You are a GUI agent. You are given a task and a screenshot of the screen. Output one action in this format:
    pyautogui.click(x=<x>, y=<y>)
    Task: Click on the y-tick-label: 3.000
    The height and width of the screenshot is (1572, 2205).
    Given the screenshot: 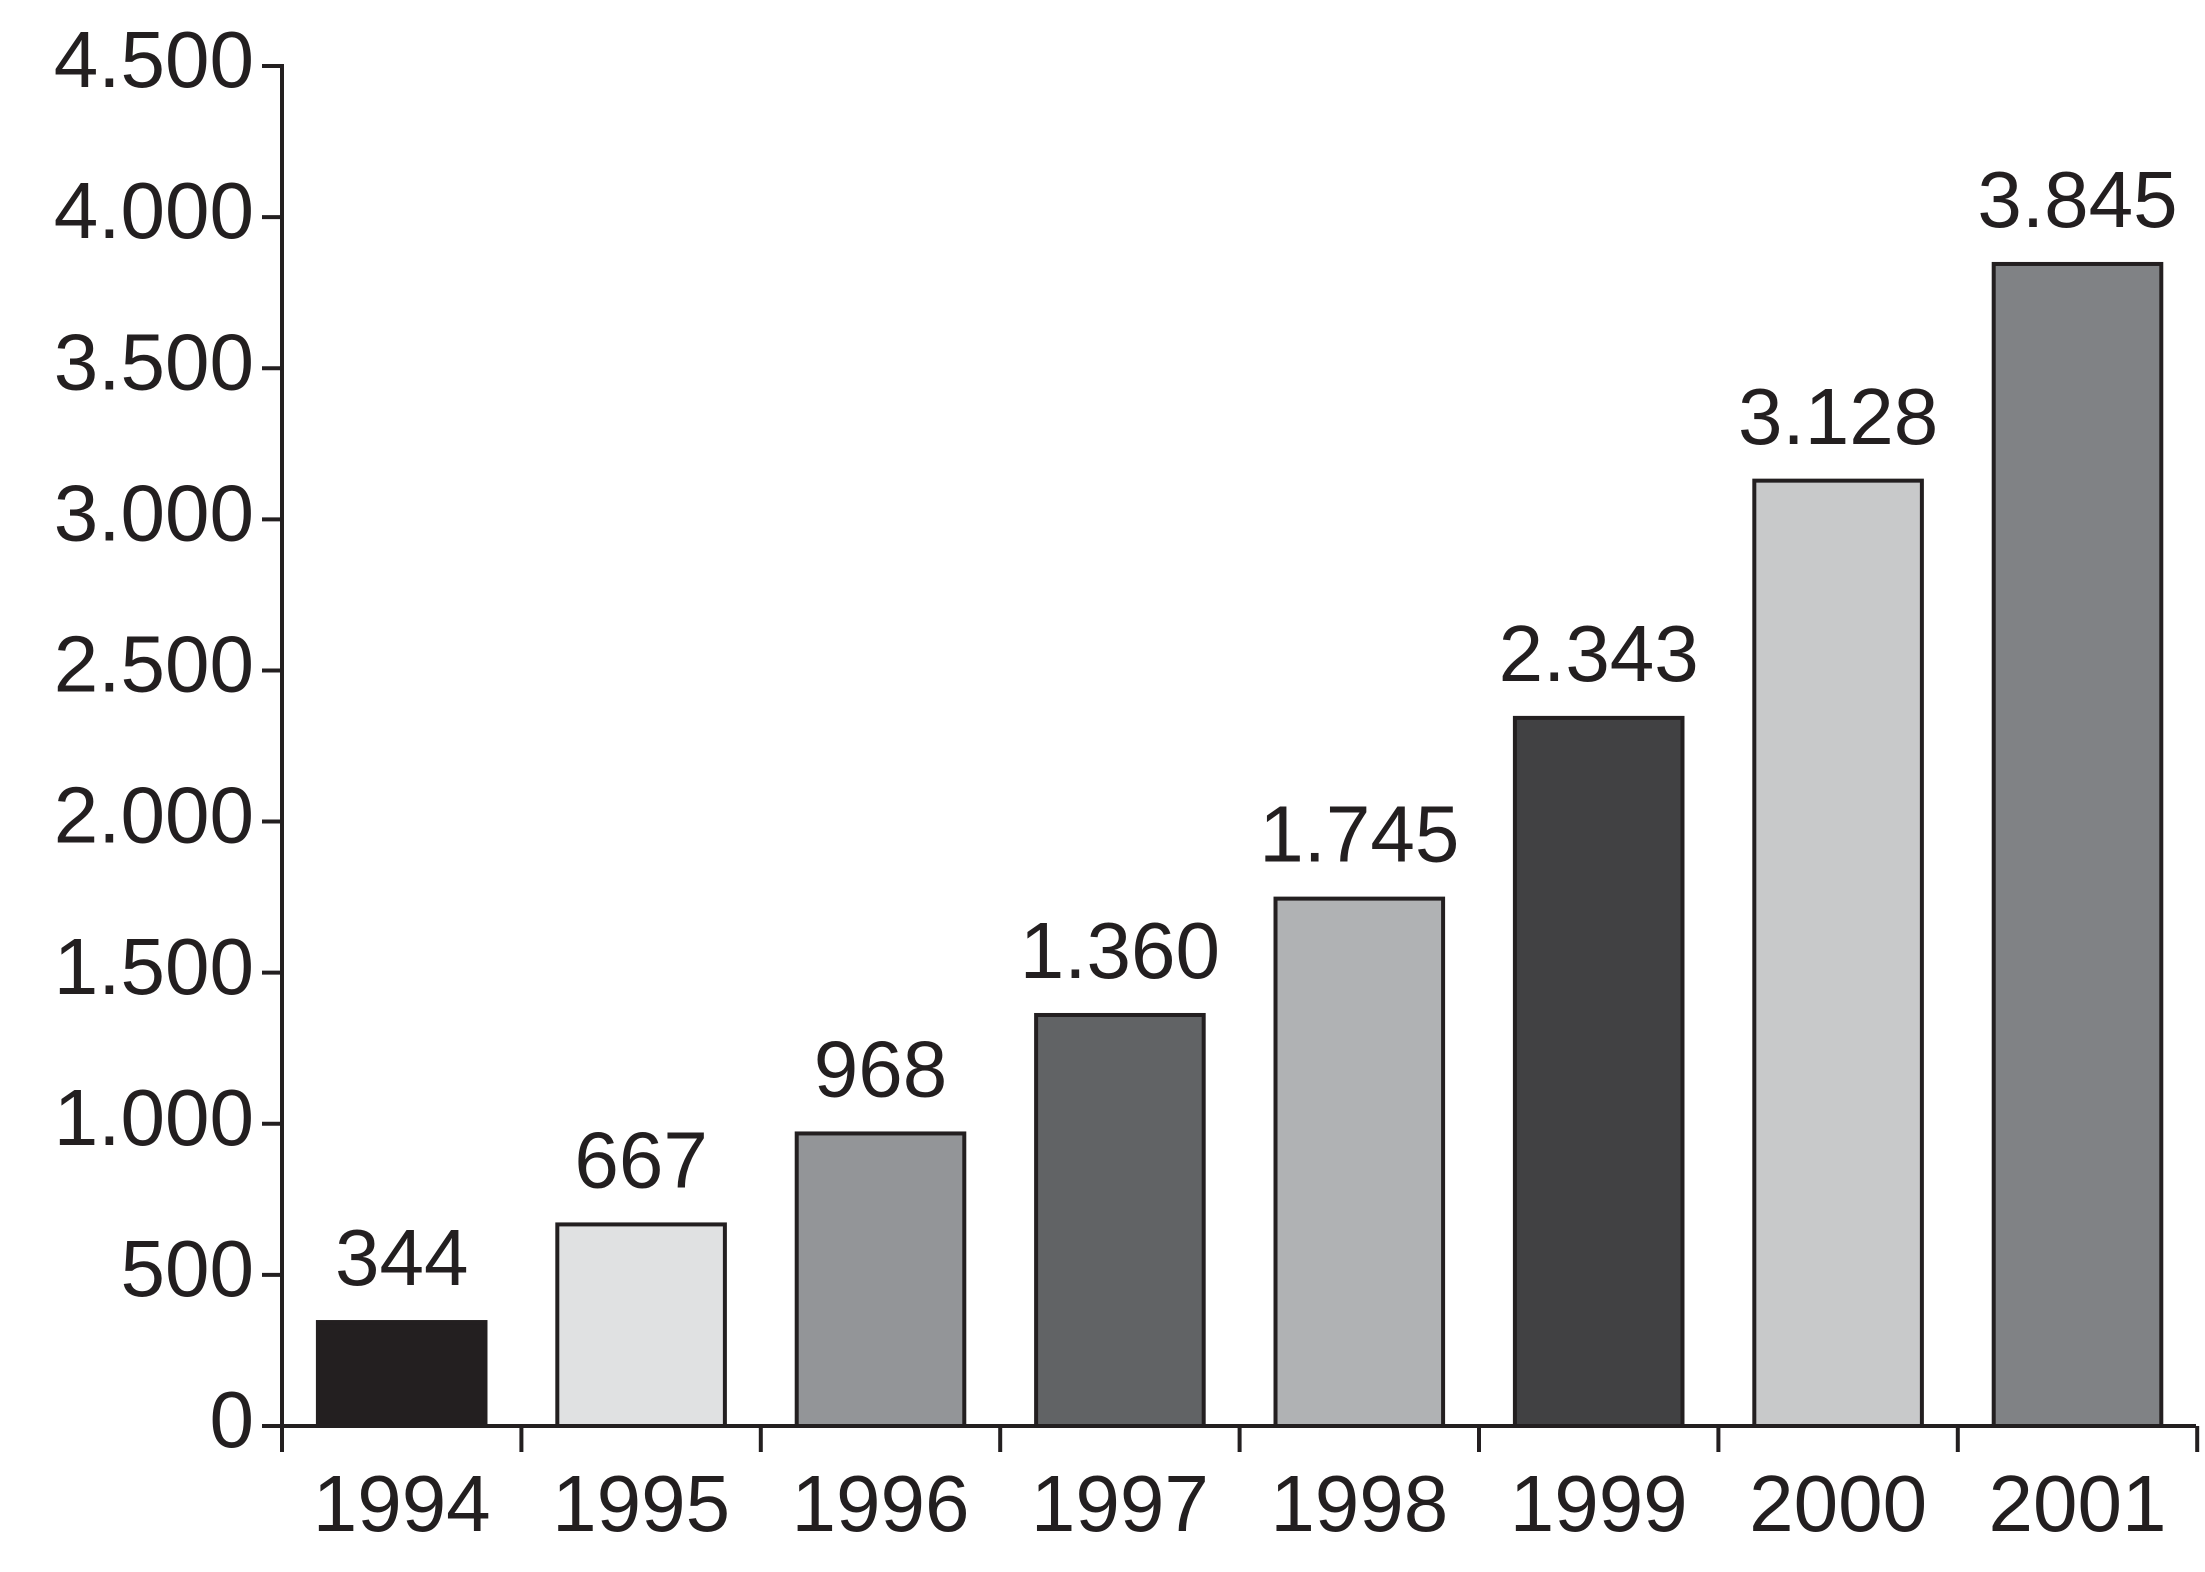 What is the action you would take?
    pyautogui.click(x=154, y=512)
    